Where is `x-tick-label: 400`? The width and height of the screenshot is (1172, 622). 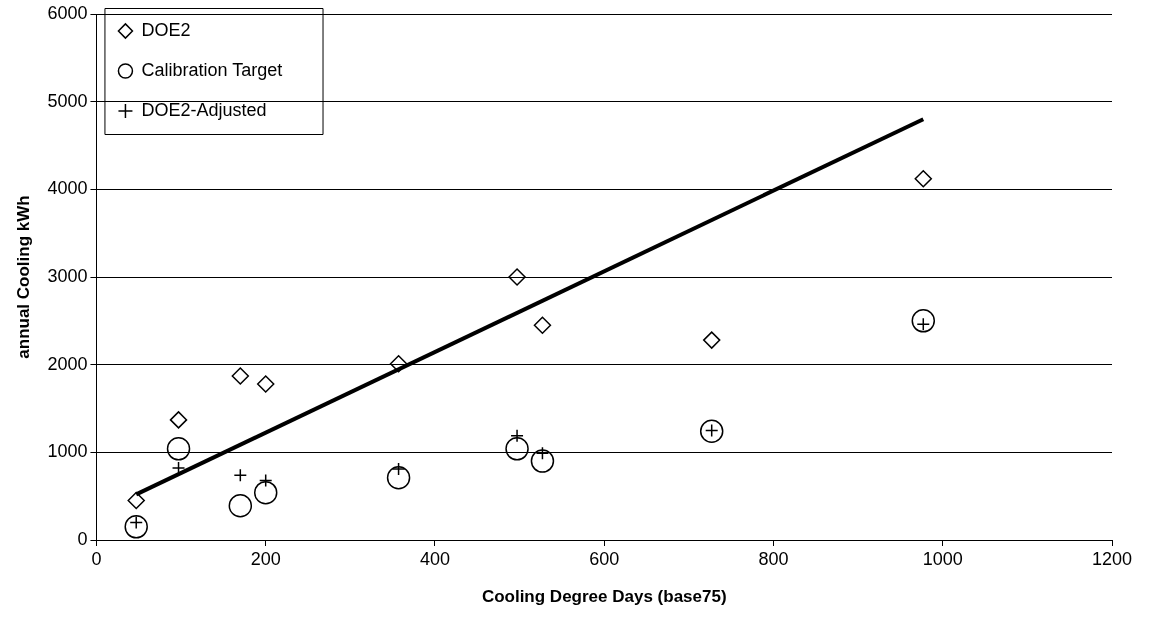 x-tick-label: 400 is located at coordinates (434, 558).